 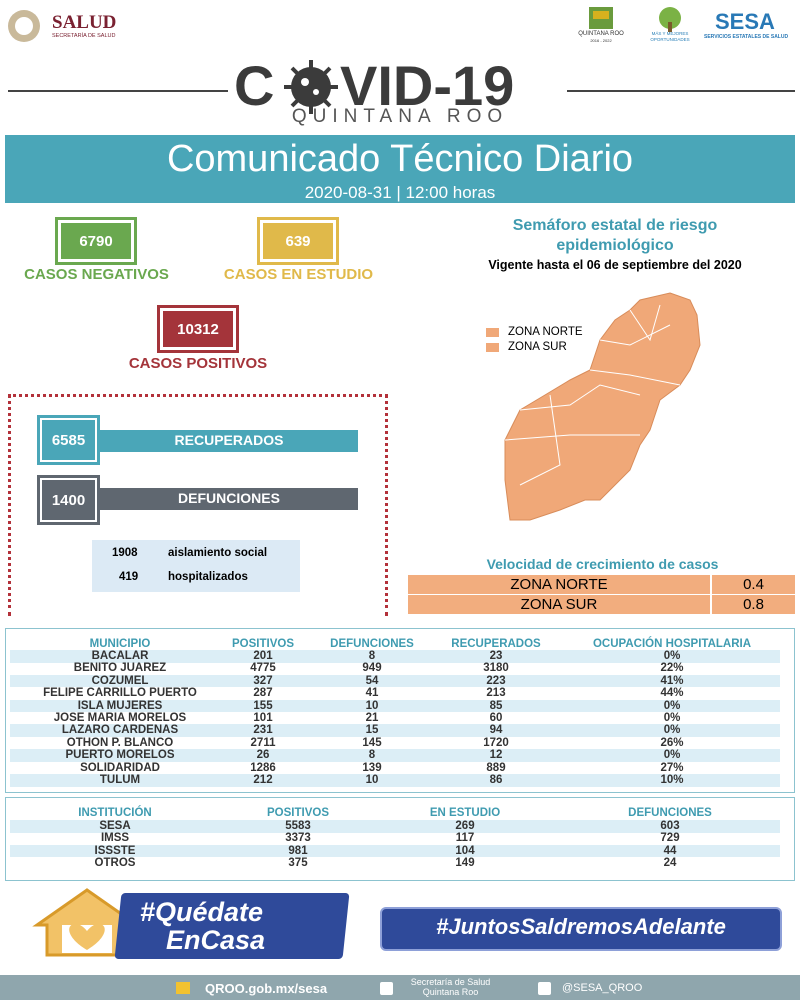 I want to click on tree-logo, so click(x=670, y=19).